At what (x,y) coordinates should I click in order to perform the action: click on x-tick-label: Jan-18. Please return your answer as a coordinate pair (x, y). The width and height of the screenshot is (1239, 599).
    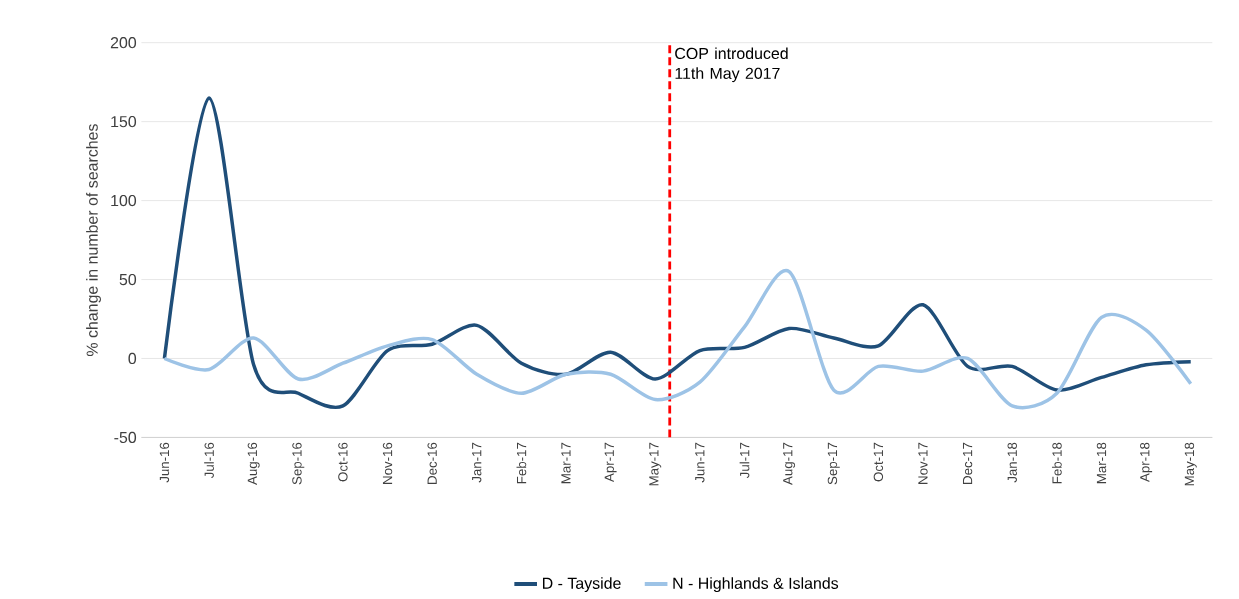
    Looking at the image, I should click on (1012, 462).